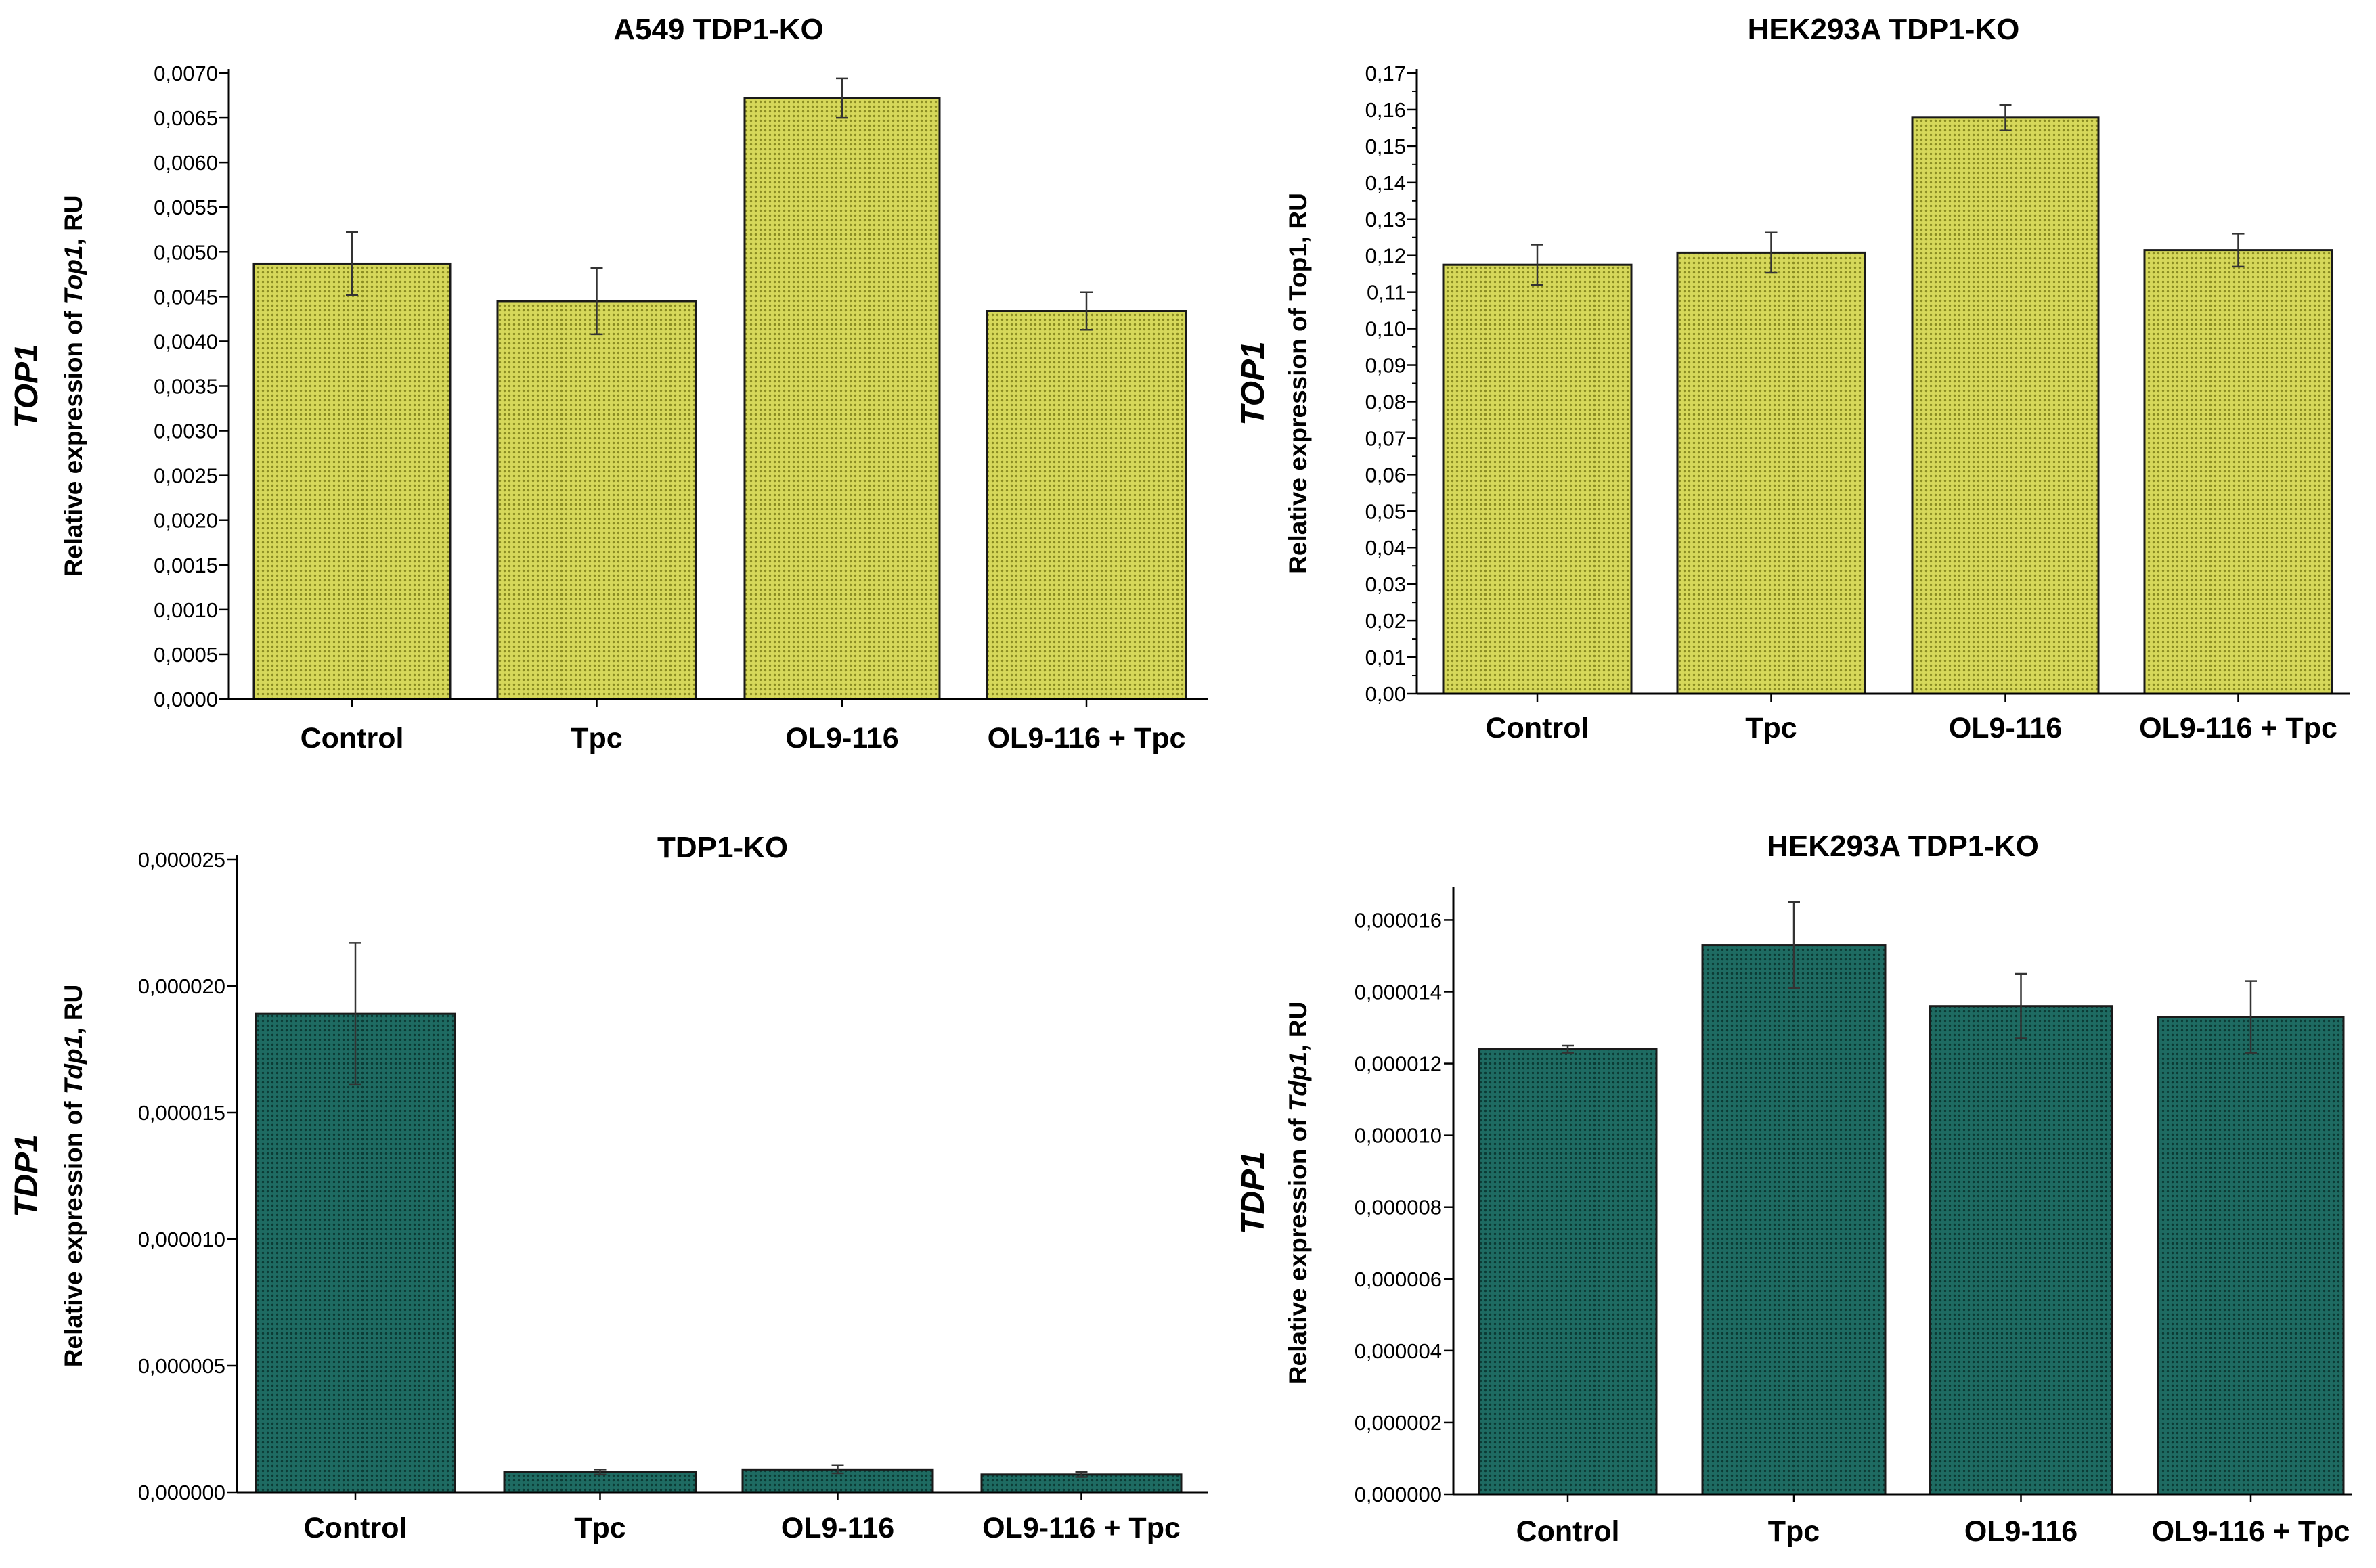  Describe the element at coordinates (186, 431) in the screenshot. I see `y-tick-label: 0,0030` at that location.